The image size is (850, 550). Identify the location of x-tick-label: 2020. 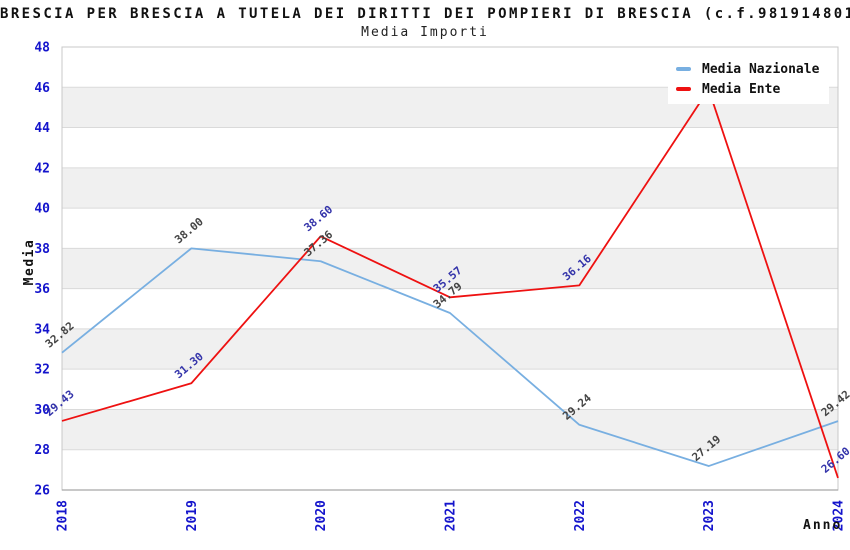
(321, 515).